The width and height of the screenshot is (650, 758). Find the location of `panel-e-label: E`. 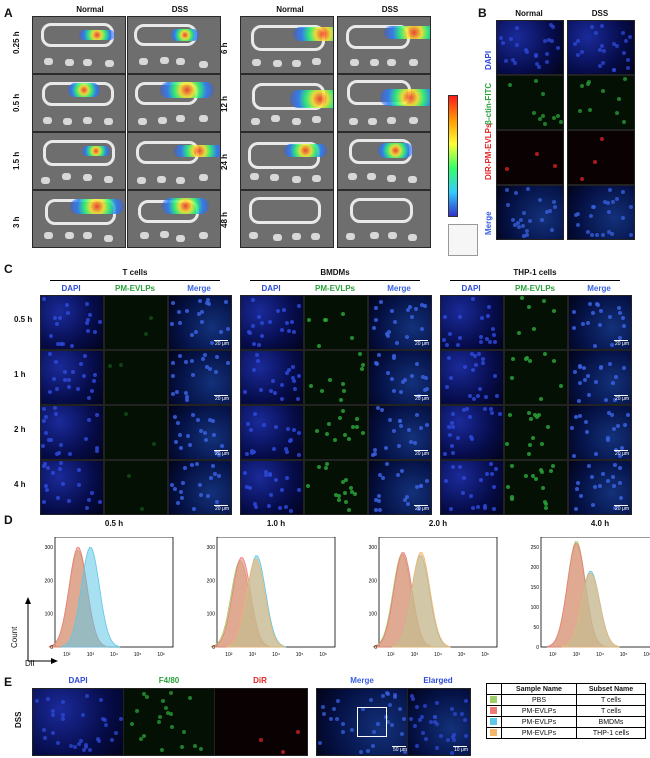

panel-e-label: E is located at coordinates (8, 682).